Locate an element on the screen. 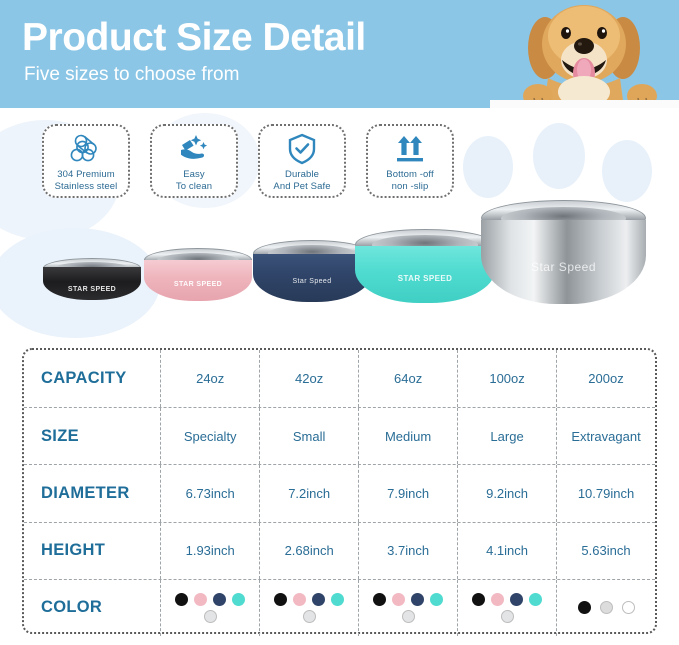  badge-line1: Easy is located at coordinates (194, 174).